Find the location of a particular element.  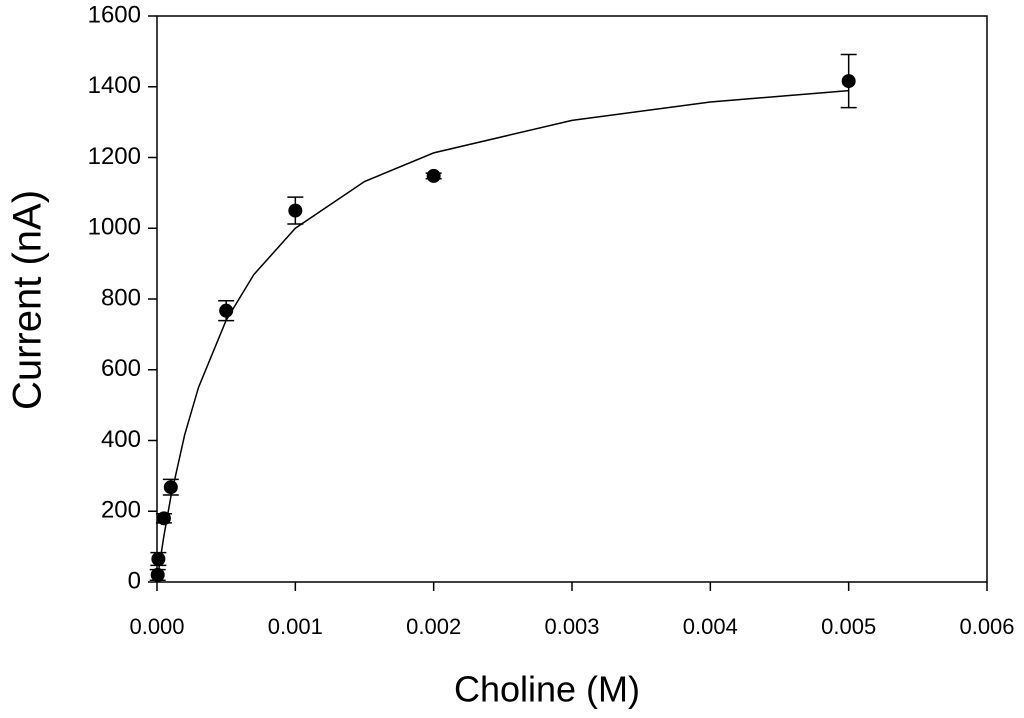

x-tick-label: 0.002 is located at coordinates (433, 626).